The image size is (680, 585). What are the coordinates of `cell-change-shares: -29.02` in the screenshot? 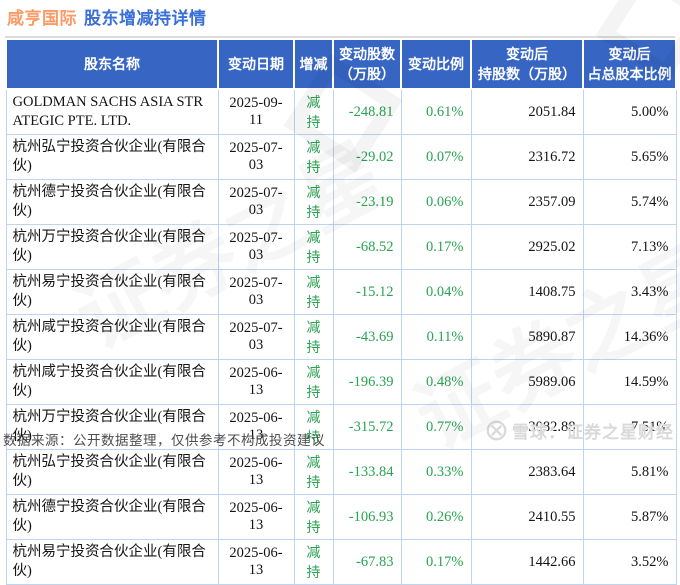 It's located at (367, 157).